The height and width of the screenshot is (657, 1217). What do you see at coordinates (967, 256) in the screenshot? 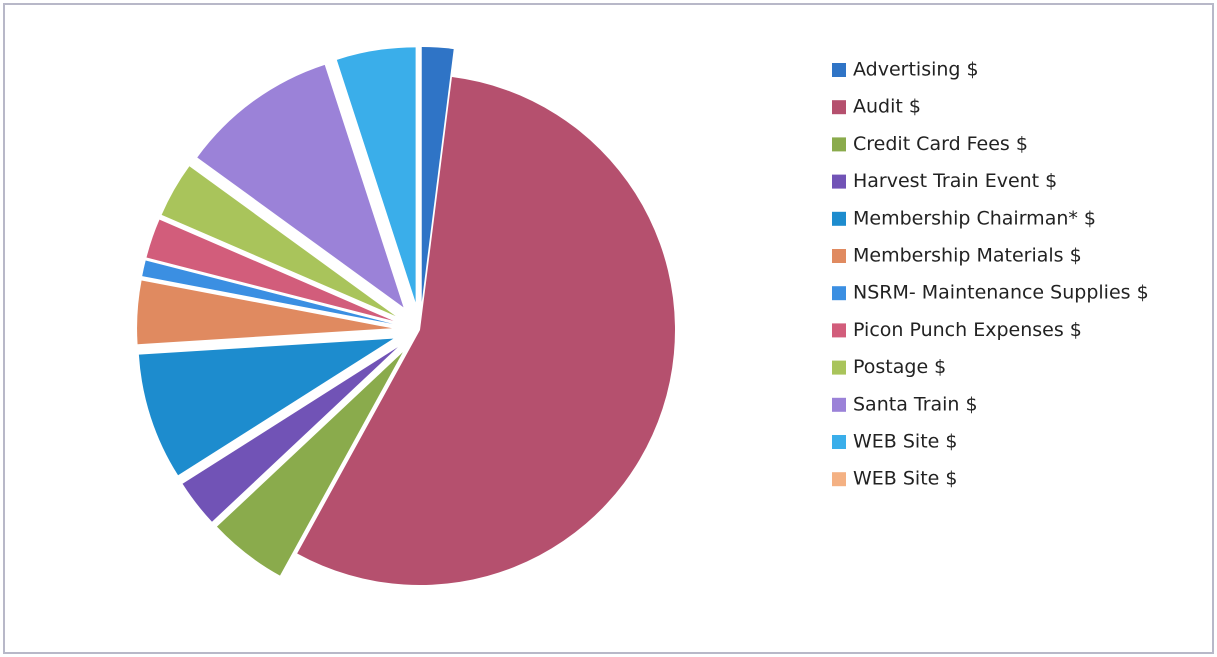
I see `legend-label: Membership Materials $` at bounding box center [967, 256].